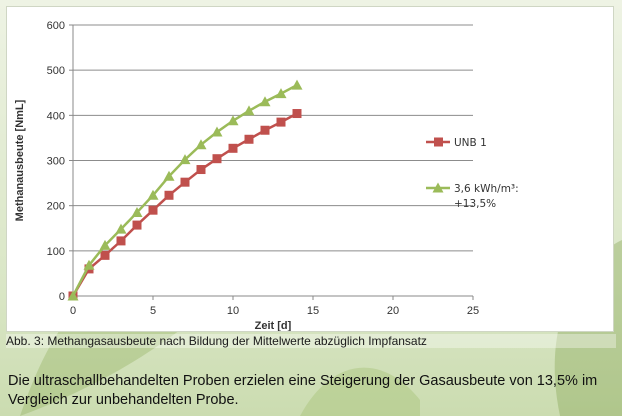 The width and height of the screenshot is (622, 416). What do you see at coordinates (153, 311) in the screenshot?
I see `x-tick-label: 5` at bounding box center [153, 311].